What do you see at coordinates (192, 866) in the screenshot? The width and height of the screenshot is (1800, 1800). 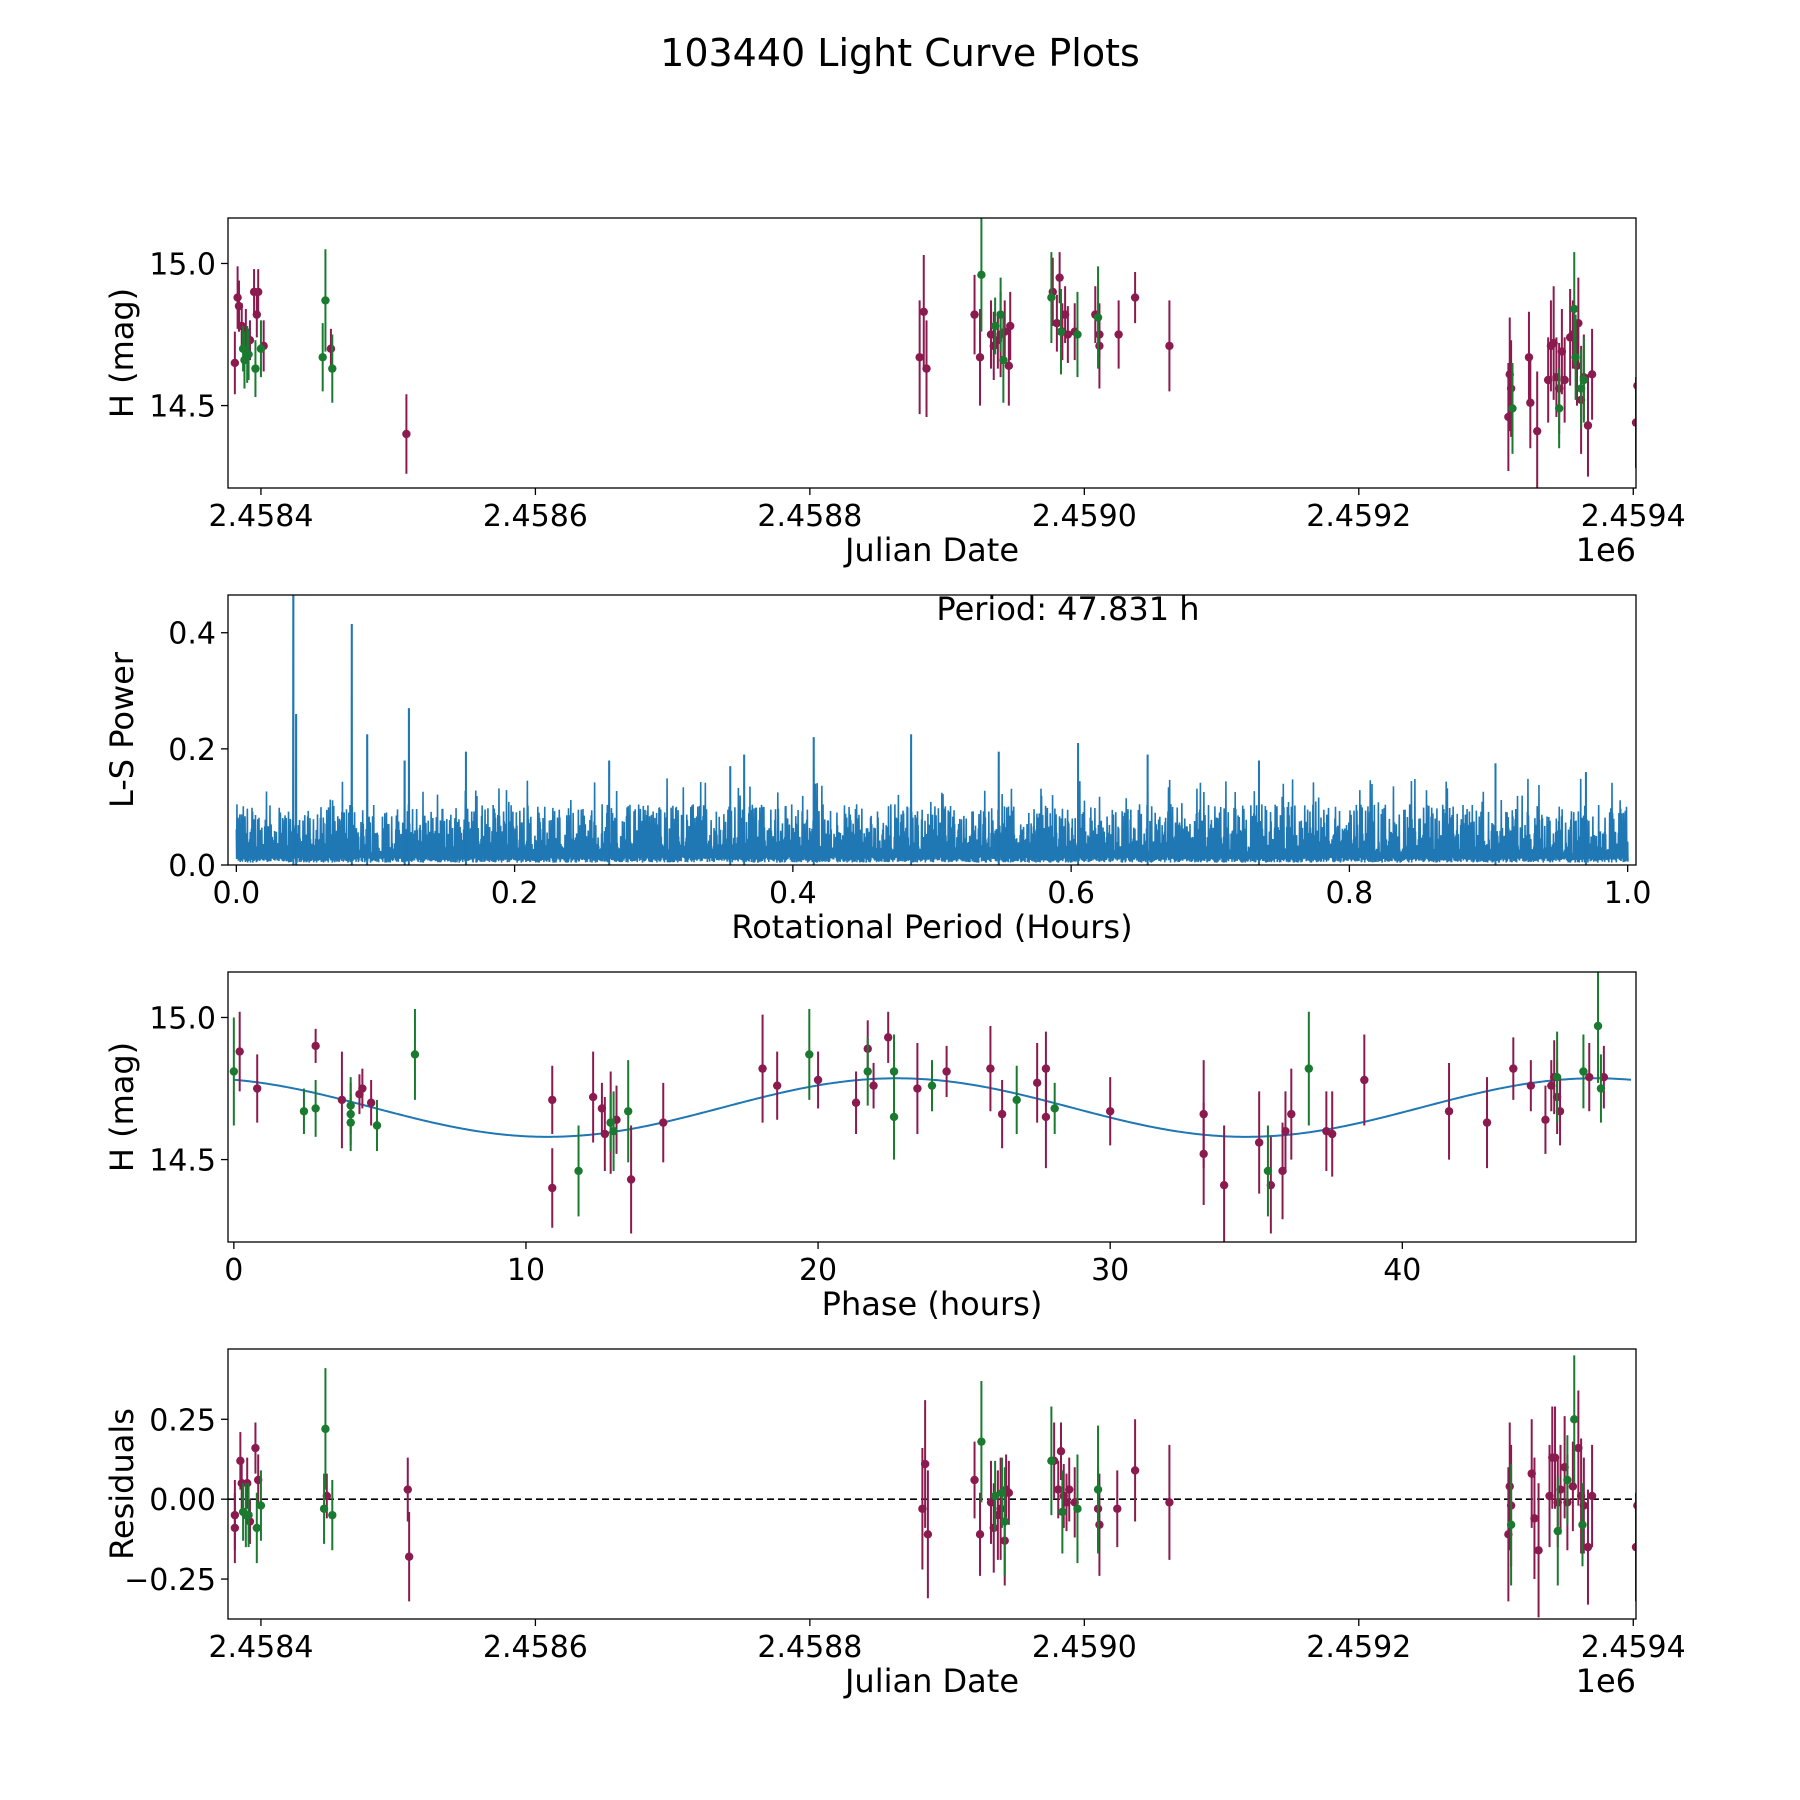 I see `y-tick-label: 0.0` at bounding box center [192, 866].